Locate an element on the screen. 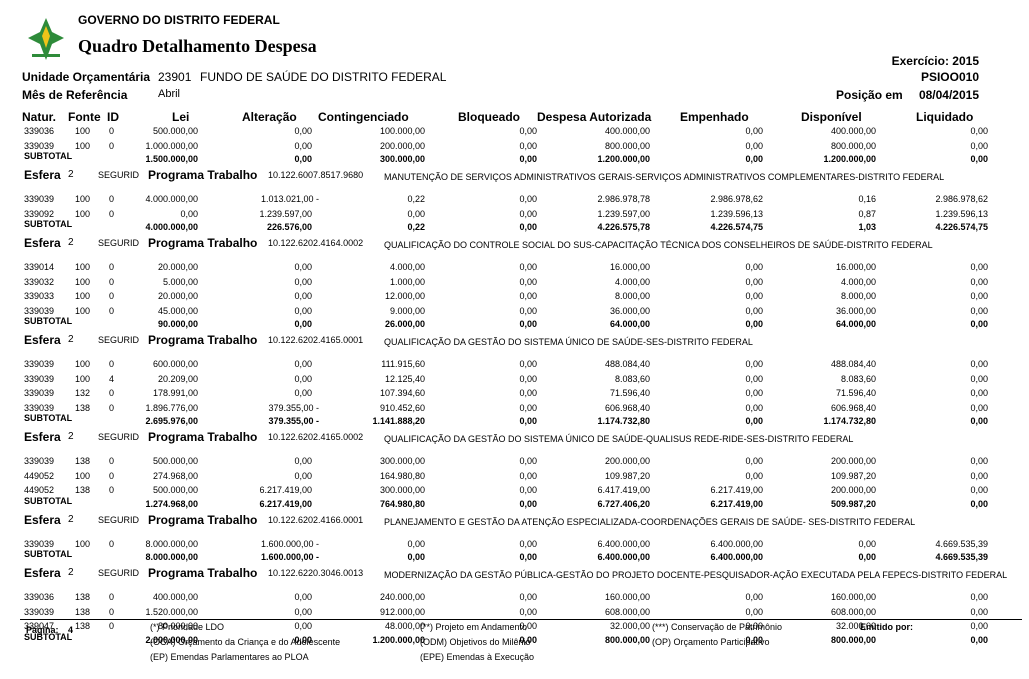  cell-value: 8.000,00 is located at coordinates (858, 296).